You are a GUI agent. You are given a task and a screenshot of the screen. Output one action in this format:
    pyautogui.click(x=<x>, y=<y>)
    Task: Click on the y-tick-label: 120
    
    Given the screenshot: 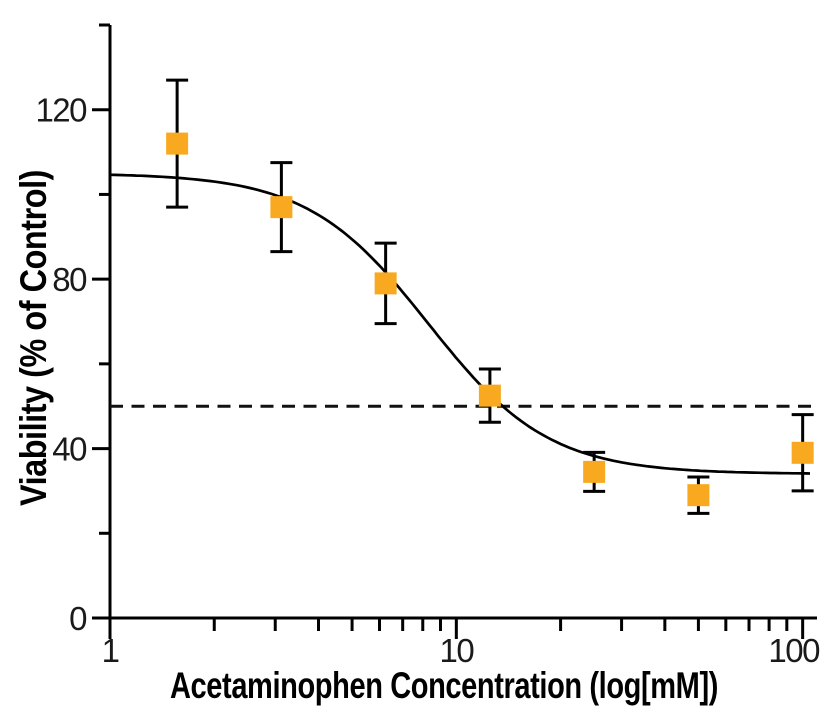 What is the action you would take?
    pyautogui.click(x=61, y=110)
    